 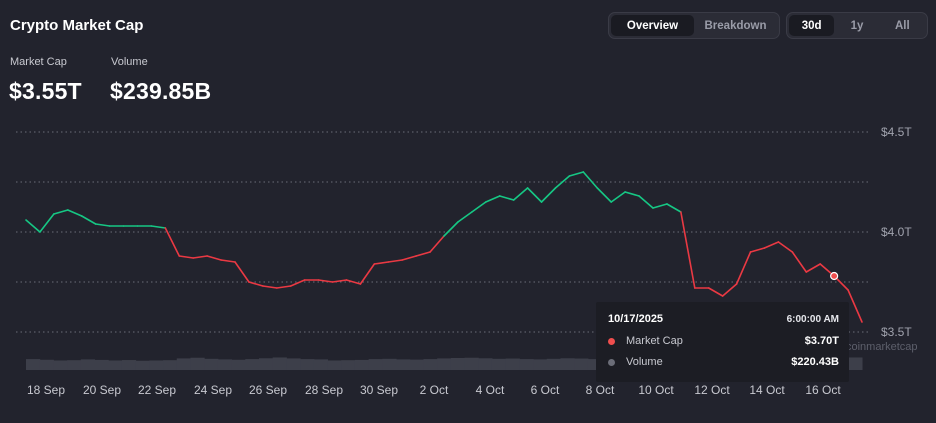 I want to click on tab-breakdown: Breakdown, so click(x=735, y=25).